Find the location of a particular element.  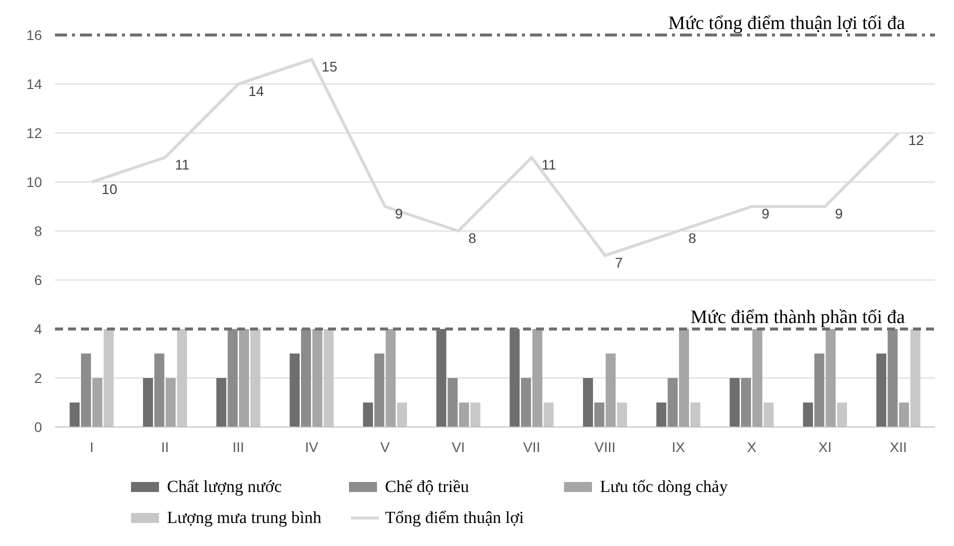

x-tick-label: V is located at coordinates (385, 447).